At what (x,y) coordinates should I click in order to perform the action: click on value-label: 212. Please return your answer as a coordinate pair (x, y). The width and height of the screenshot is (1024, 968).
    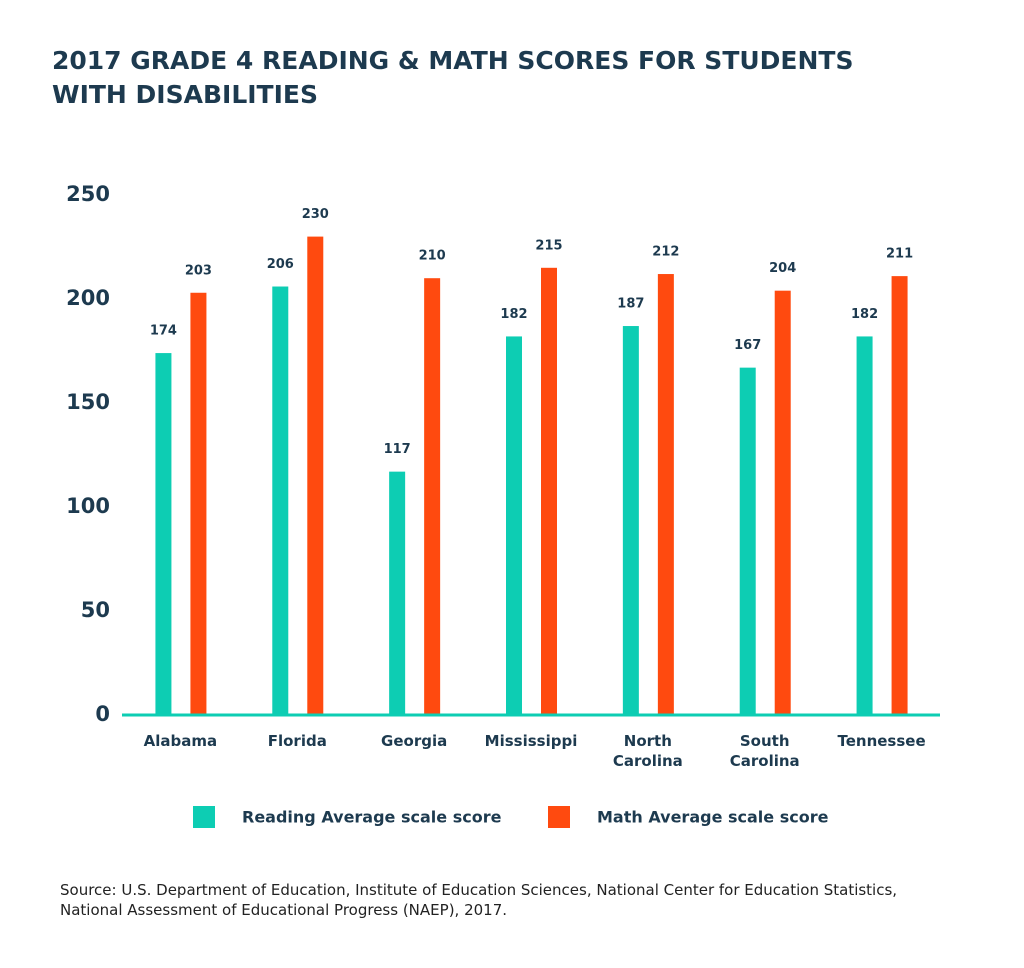
    Looking at the image, I should click on (665, 252).